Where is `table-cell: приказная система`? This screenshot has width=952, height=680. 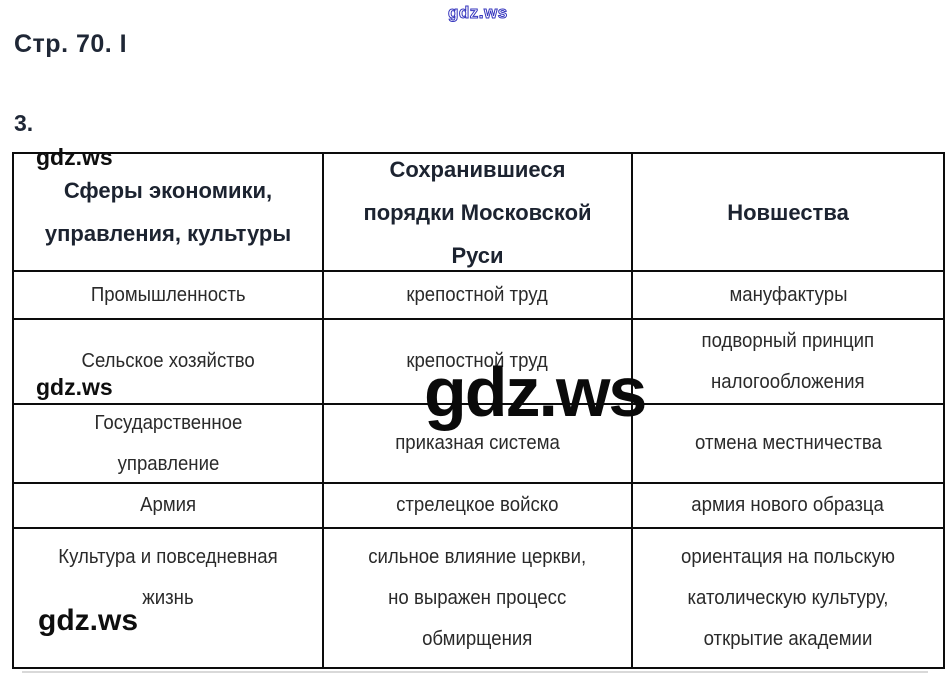 table-cell: приказная система is located at coordinates (478, 444).